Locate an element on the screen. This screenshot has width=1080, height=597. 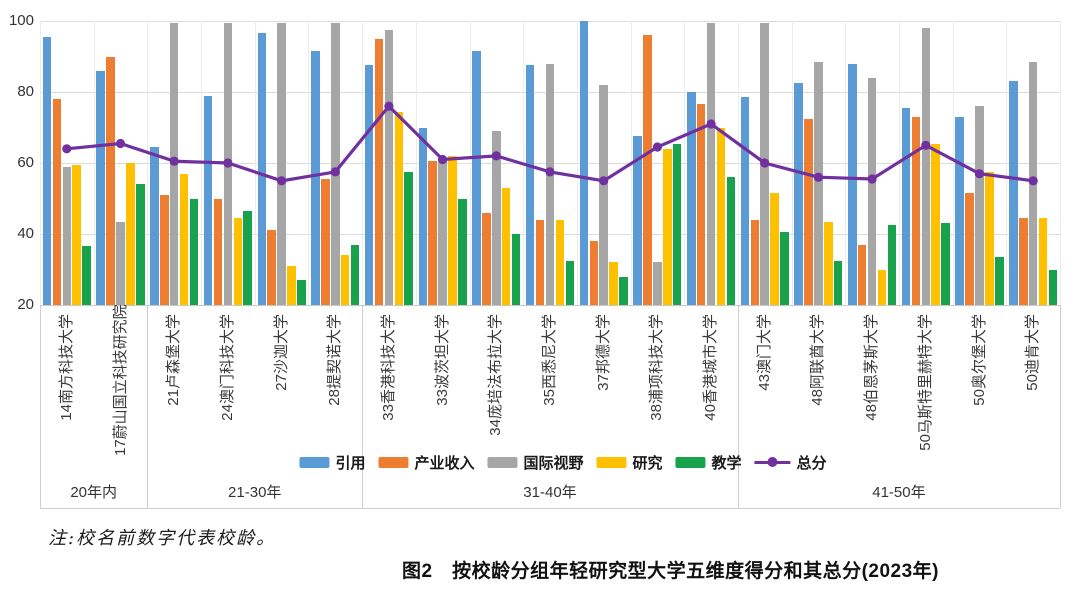
bar-产业收入-28提契诺大学 is located at coordinates (325, 242).